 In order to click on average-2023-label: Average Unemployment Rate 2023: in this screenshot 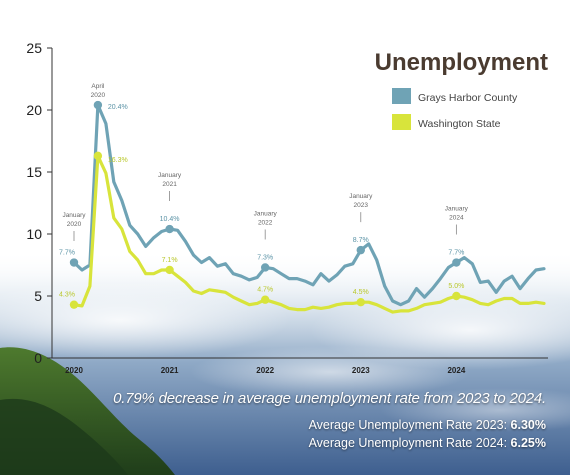, I will do `click(408, 425)`.